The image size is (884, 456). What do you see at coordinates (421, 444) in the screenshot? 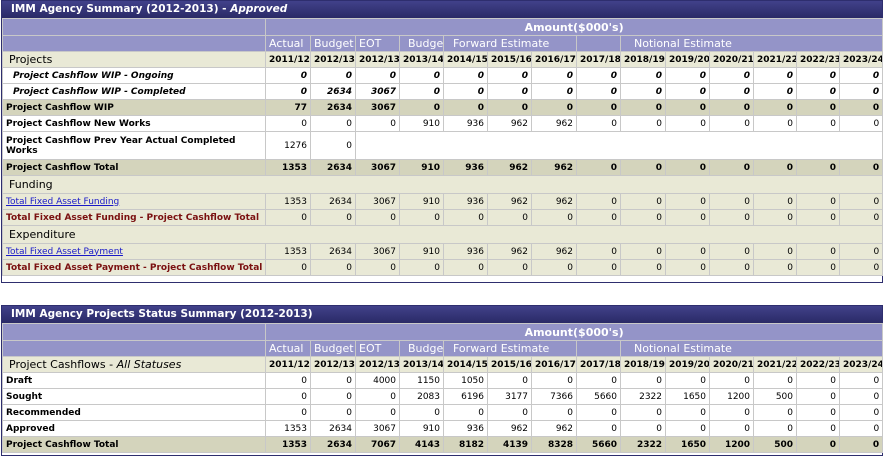
I see `cell-value: 4143` at bounding box center [421, 444].